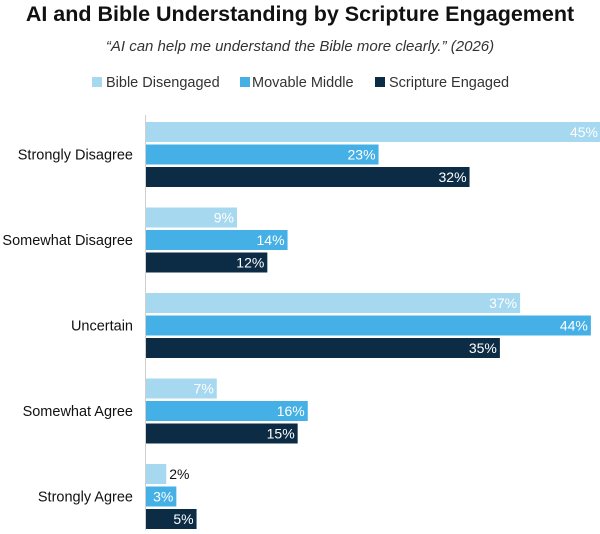 The height and width of the screenshot is (534, 600). I want to click on bar-scripture-engaged-strongly-disagree, so click(308, 177).